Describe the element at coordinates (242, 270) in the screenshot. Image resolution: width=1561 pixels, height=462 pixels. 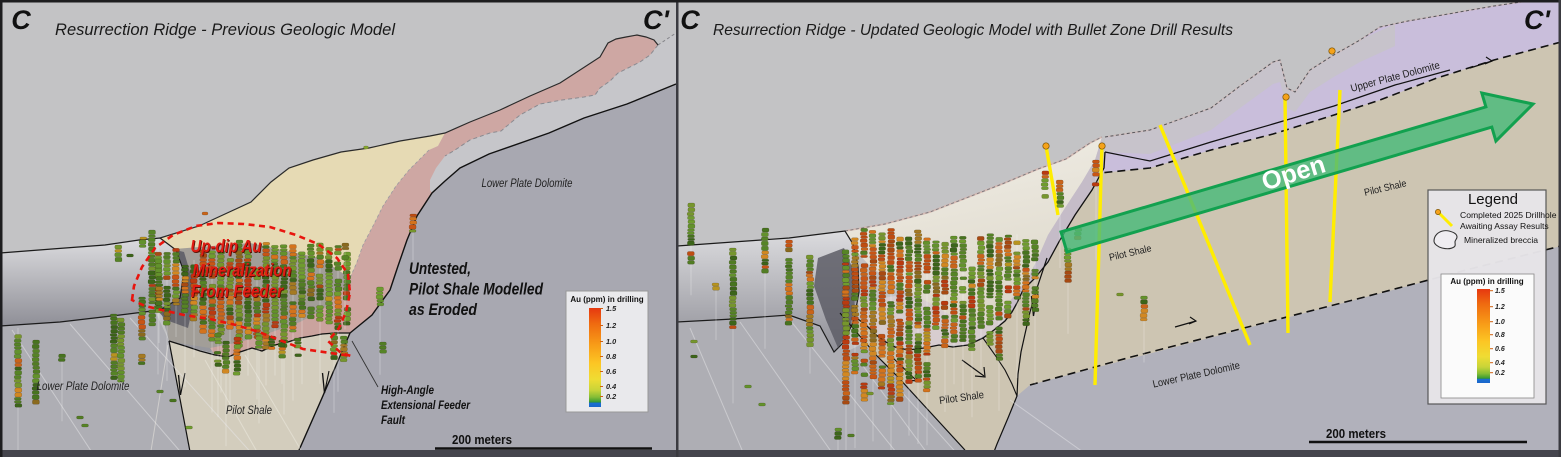
I see `svg-text: Mineralization` at that location.